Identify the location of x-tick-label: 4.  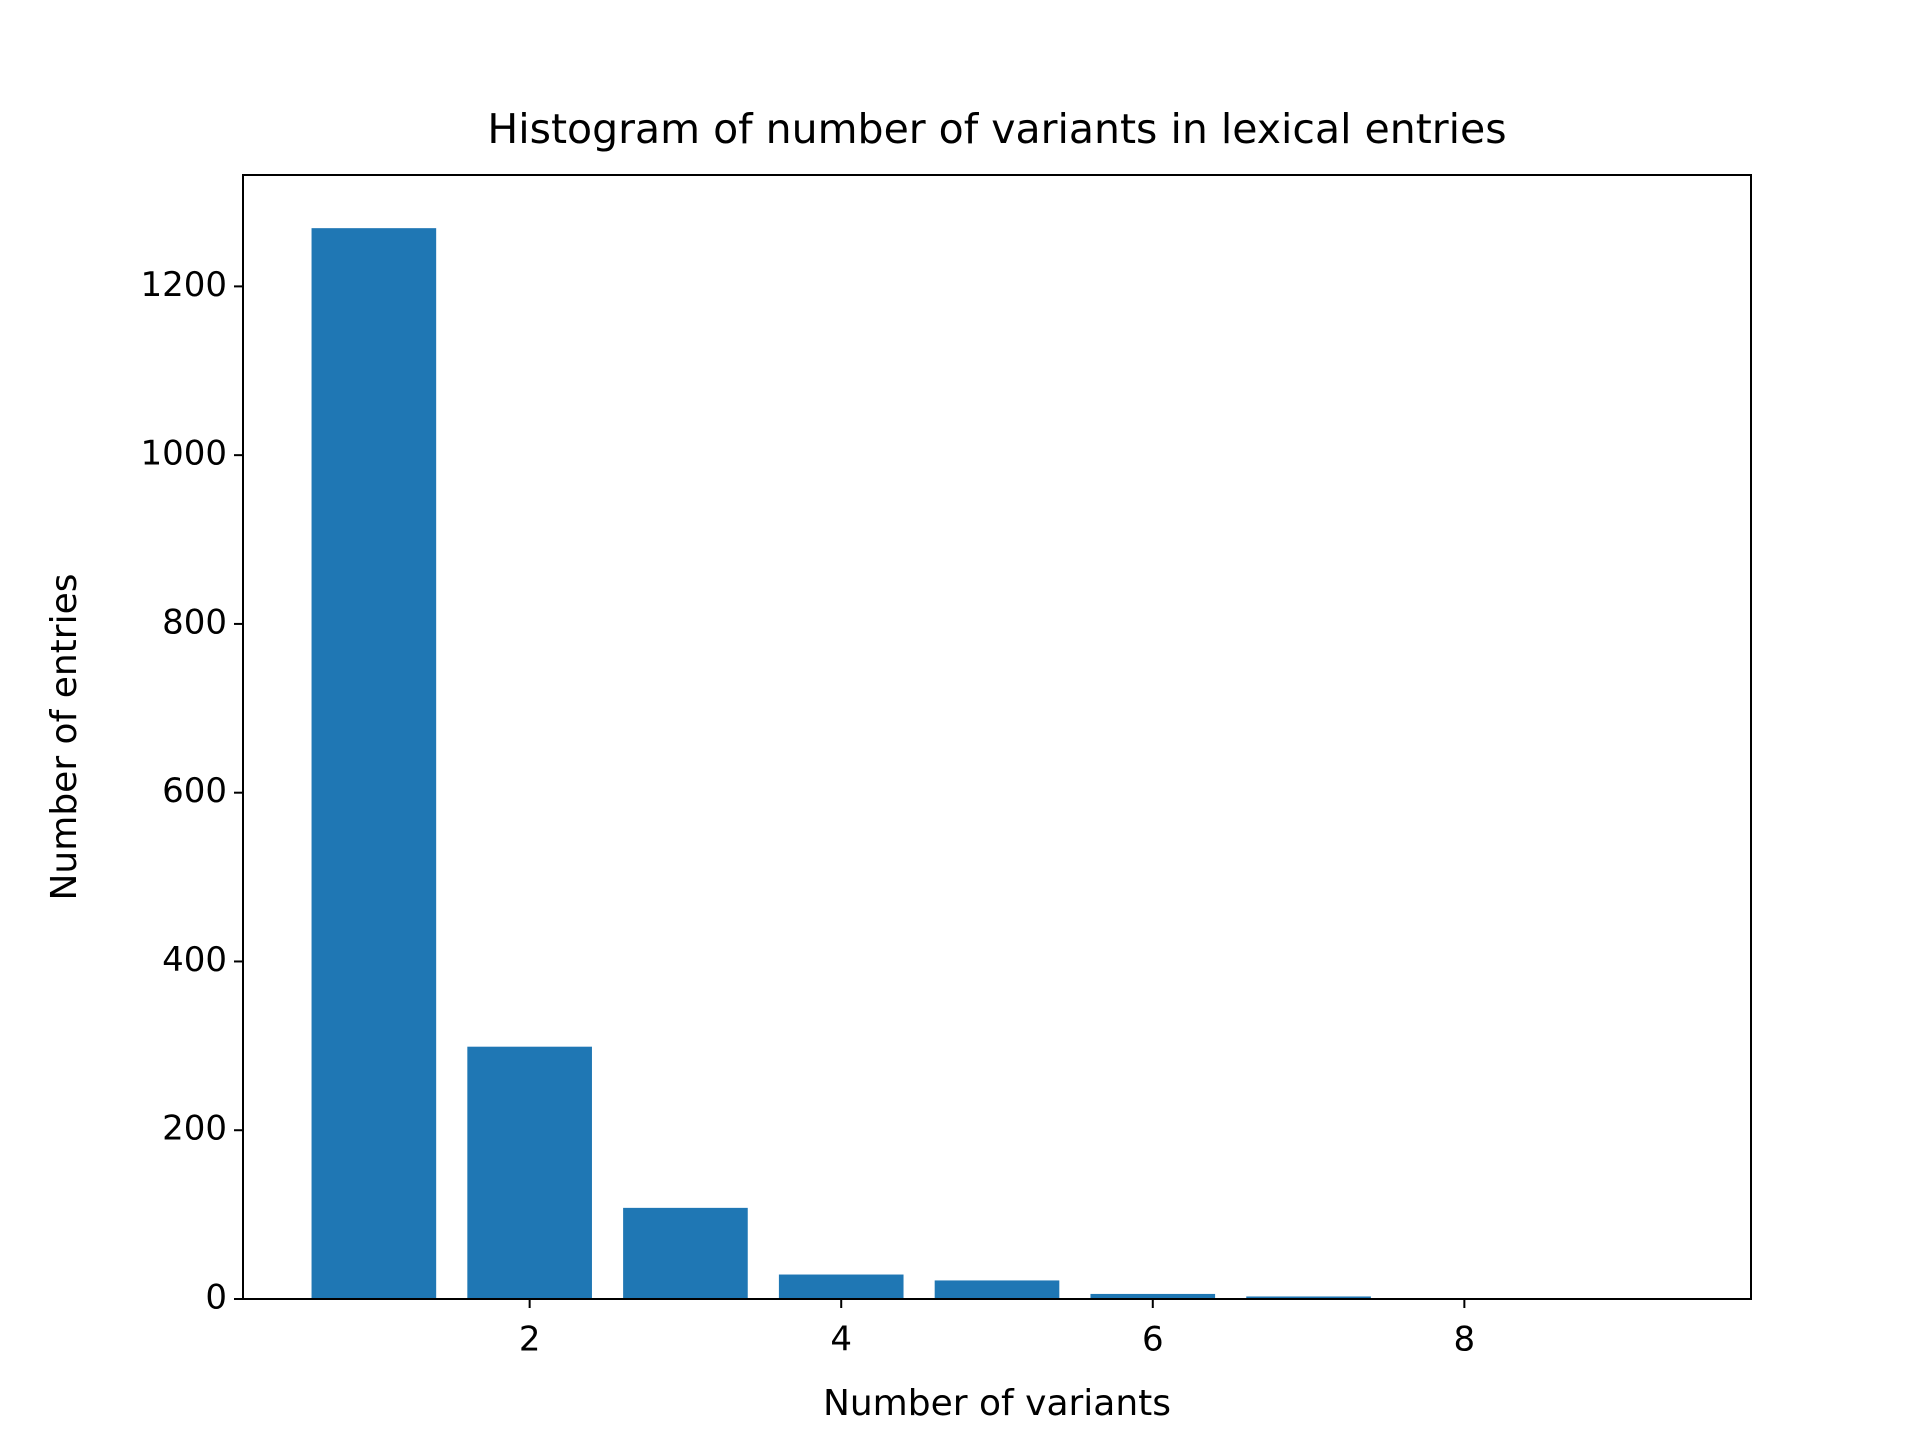
(841, 1340).